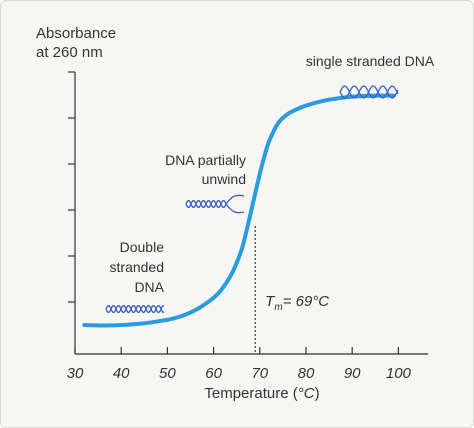 The width and height of the screenshot is (474, 428). Describe the element at coordinates (235, 199) in the screenshot. I see `partial-strand-split-top` at that location.